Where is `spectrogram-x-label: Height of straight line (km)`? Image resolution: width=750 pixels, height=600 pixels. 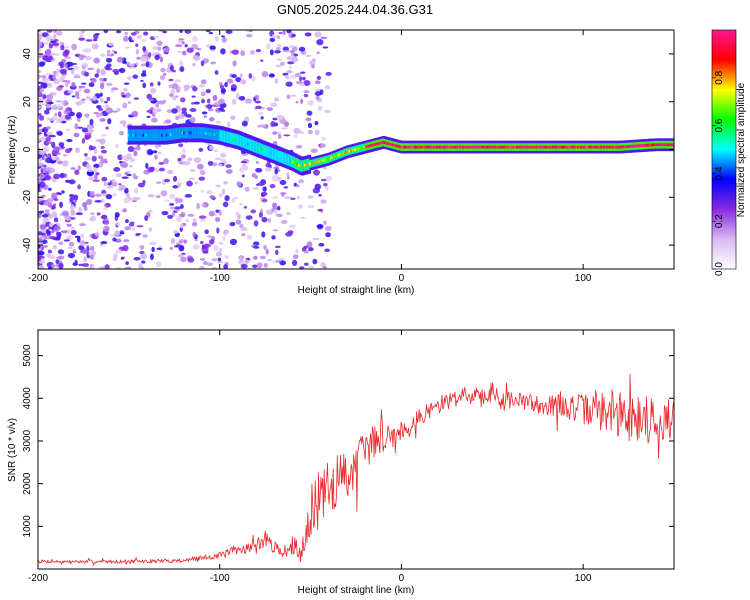 spectrogram-x-label: Height of straight line (km) is located at coordinates (356, 290).